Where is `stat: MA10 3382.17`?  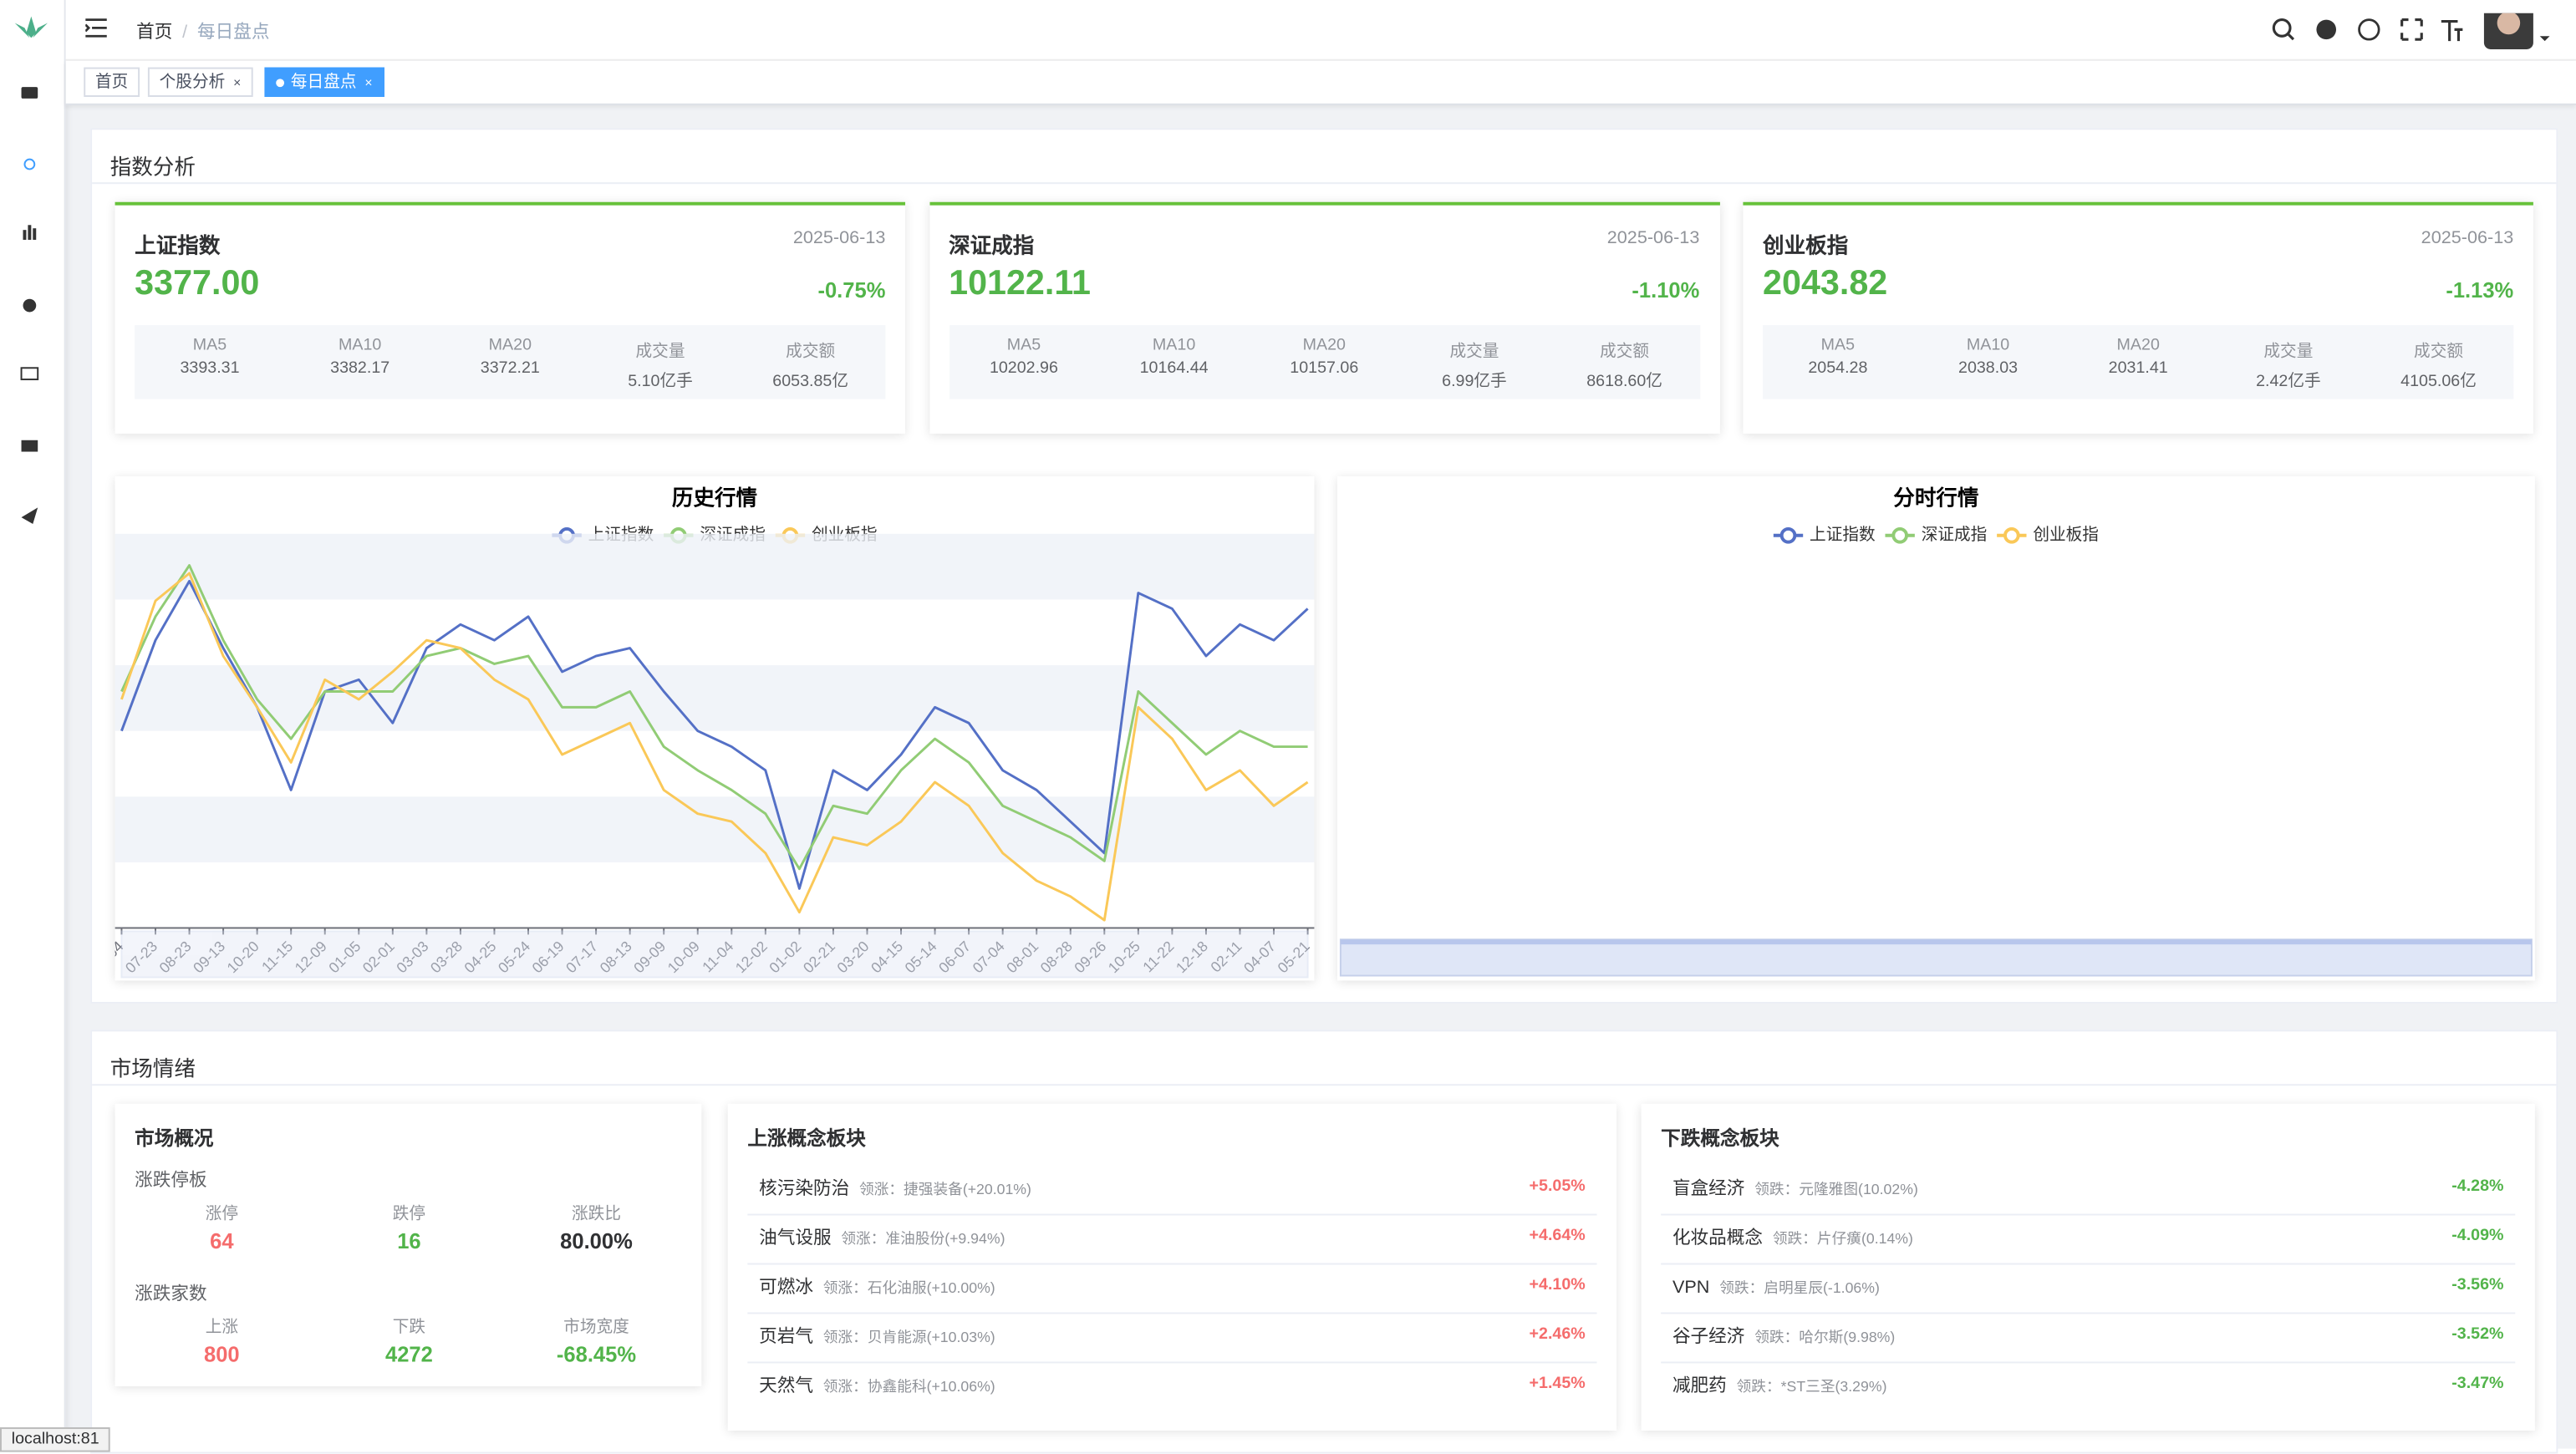 stat: MA10 3382.17 is located at coordinates (360, 362).